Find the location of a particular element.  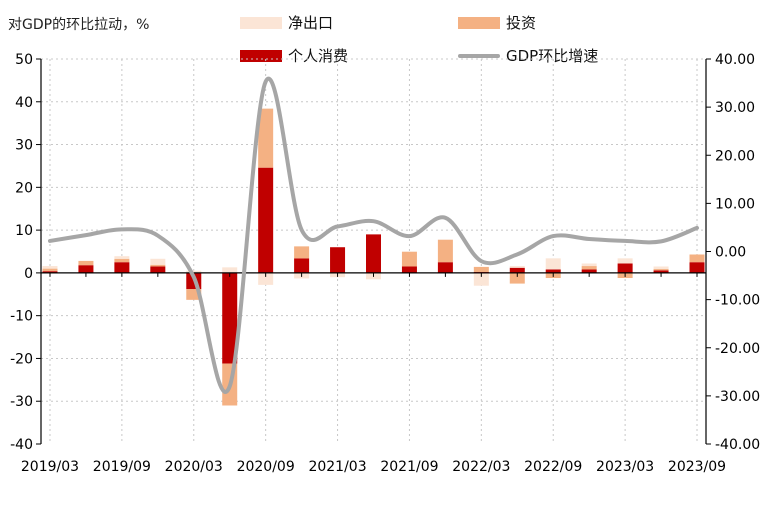

left-axis-tick-label: 20 is located at coordinates (24, 188).